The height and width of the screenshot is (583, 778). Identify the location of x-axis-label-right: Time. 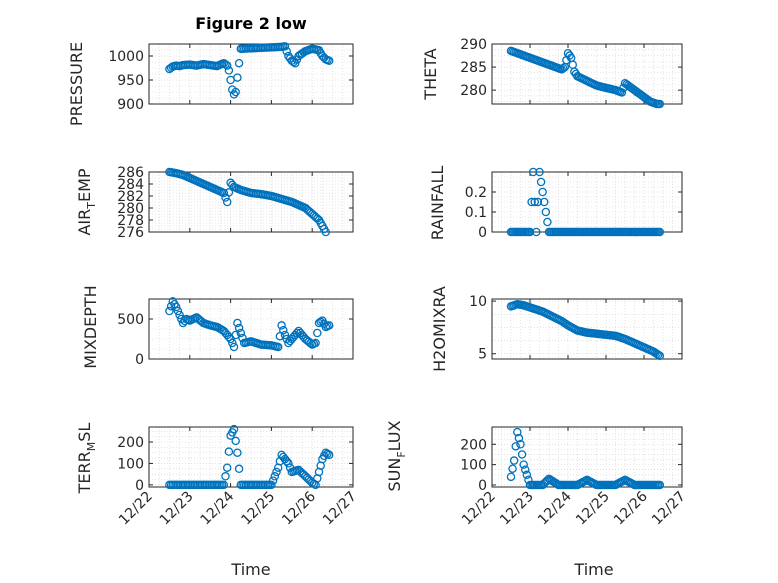
(593, 569).